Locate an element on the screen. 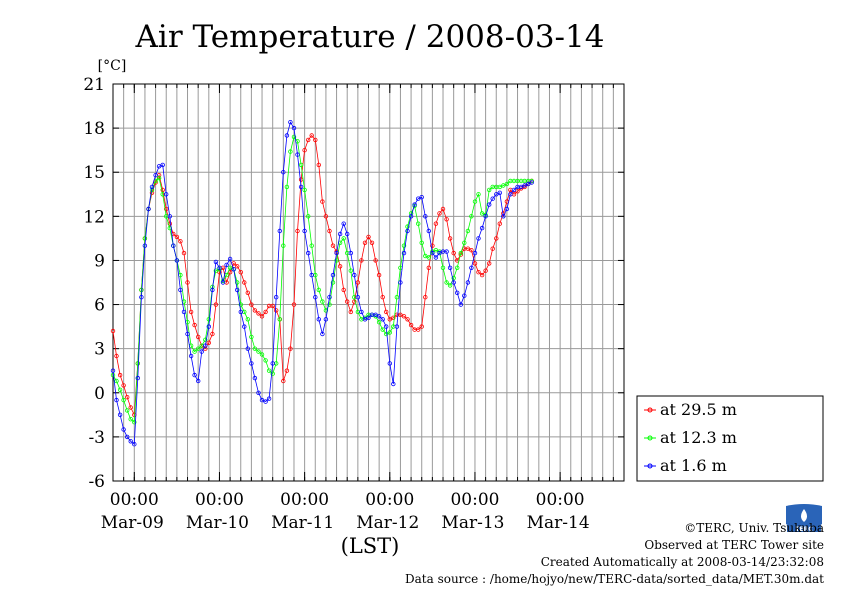 The image size is (842, 595). credit-copyright: ©TERC, Univ. Tsukuba is located at coordinates (754, 528).